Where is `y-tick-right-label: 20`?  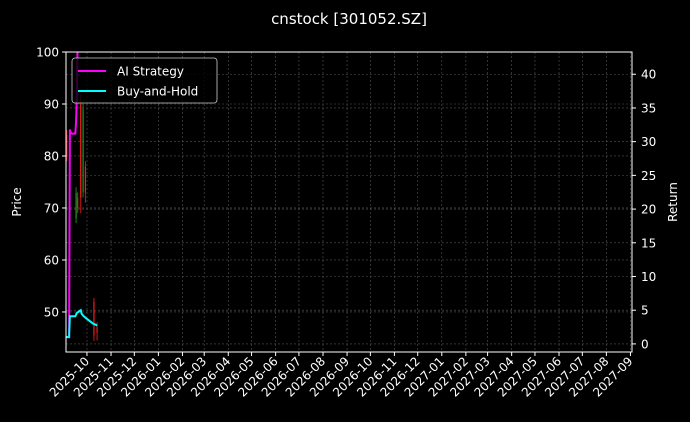 y-tick-right-label: 20 is located at coordinates (648, 210).